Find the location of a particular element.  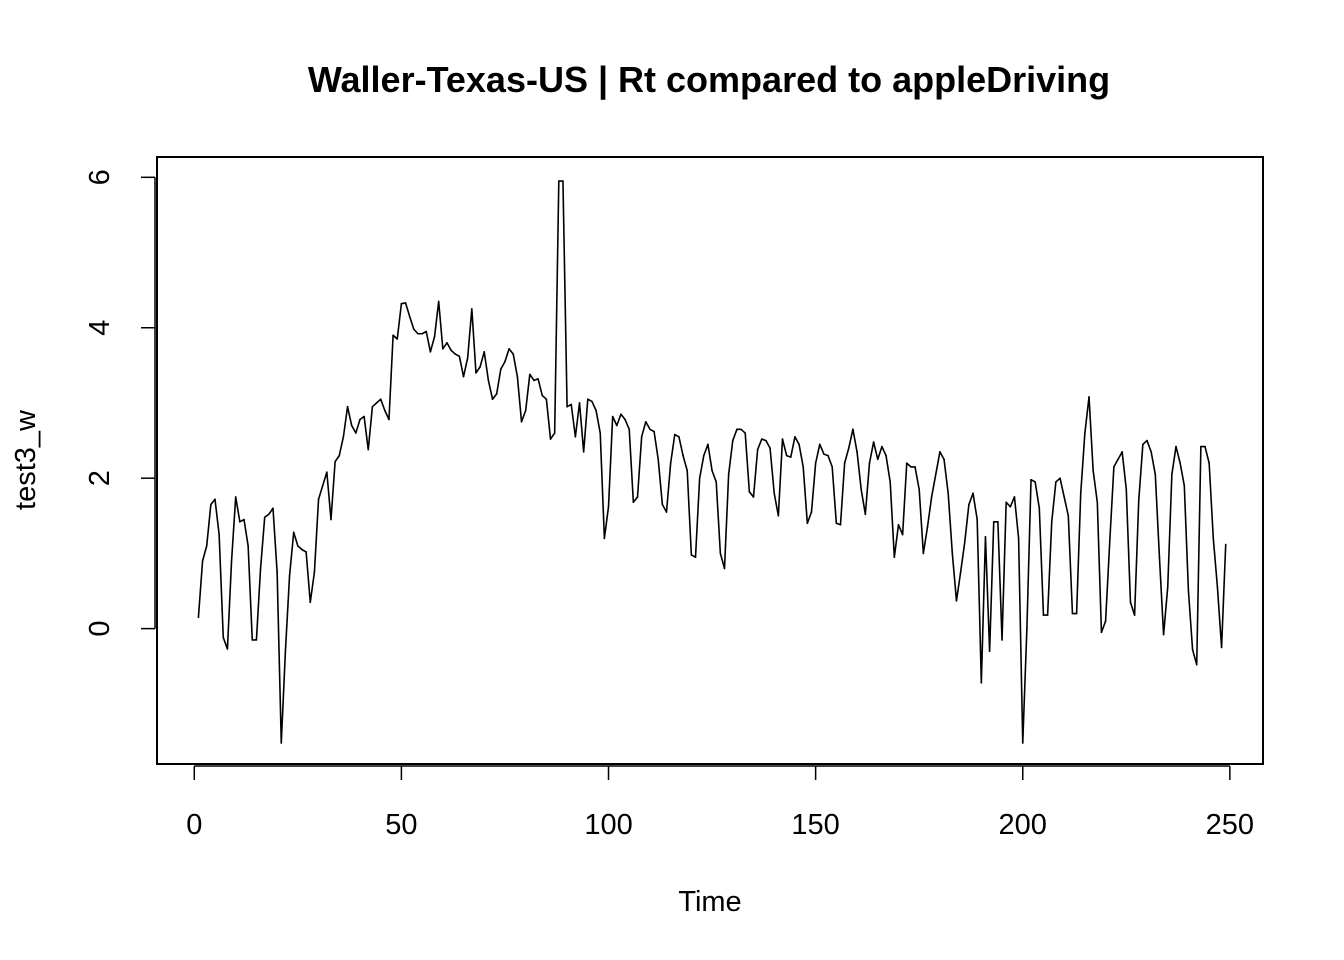

x-tick-label: 200 is located at coordinates (1023, 825).